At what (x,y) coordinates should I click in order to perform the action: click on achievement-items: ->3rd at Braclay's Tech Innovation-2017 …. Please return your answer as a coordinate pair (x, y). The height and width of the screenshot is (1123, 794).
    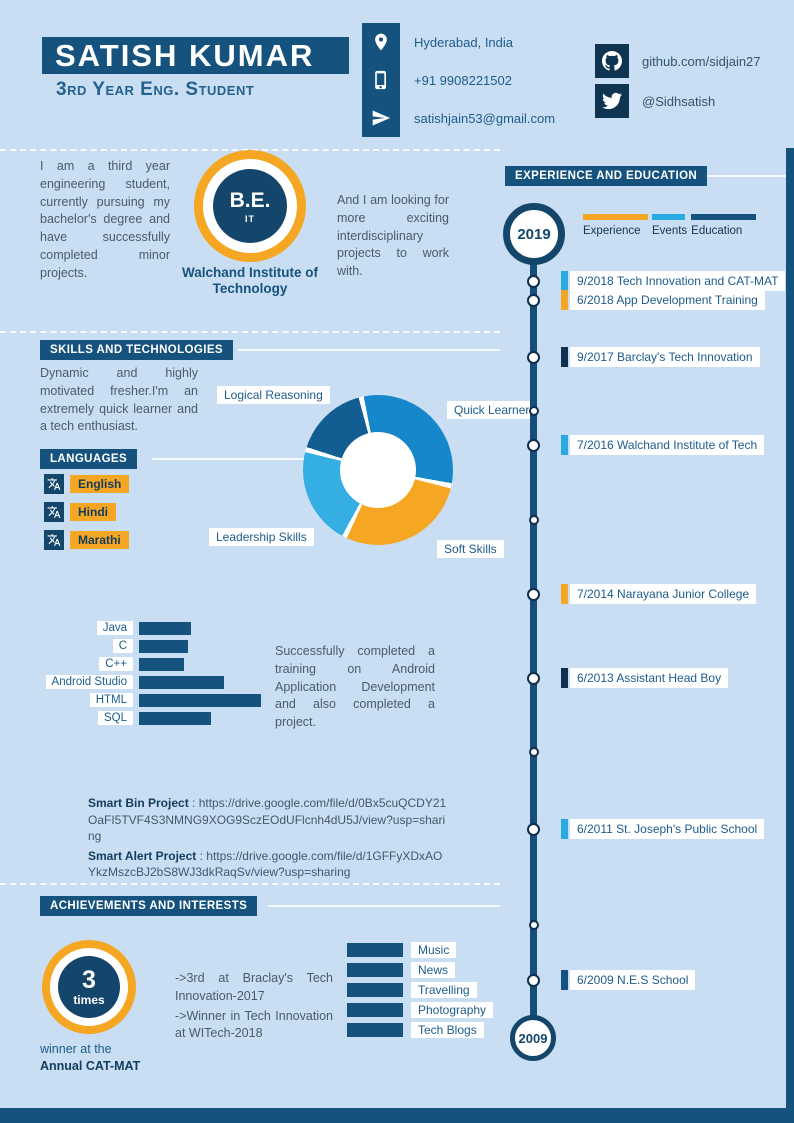
    Looking at the image, I should click on (254, 1007).